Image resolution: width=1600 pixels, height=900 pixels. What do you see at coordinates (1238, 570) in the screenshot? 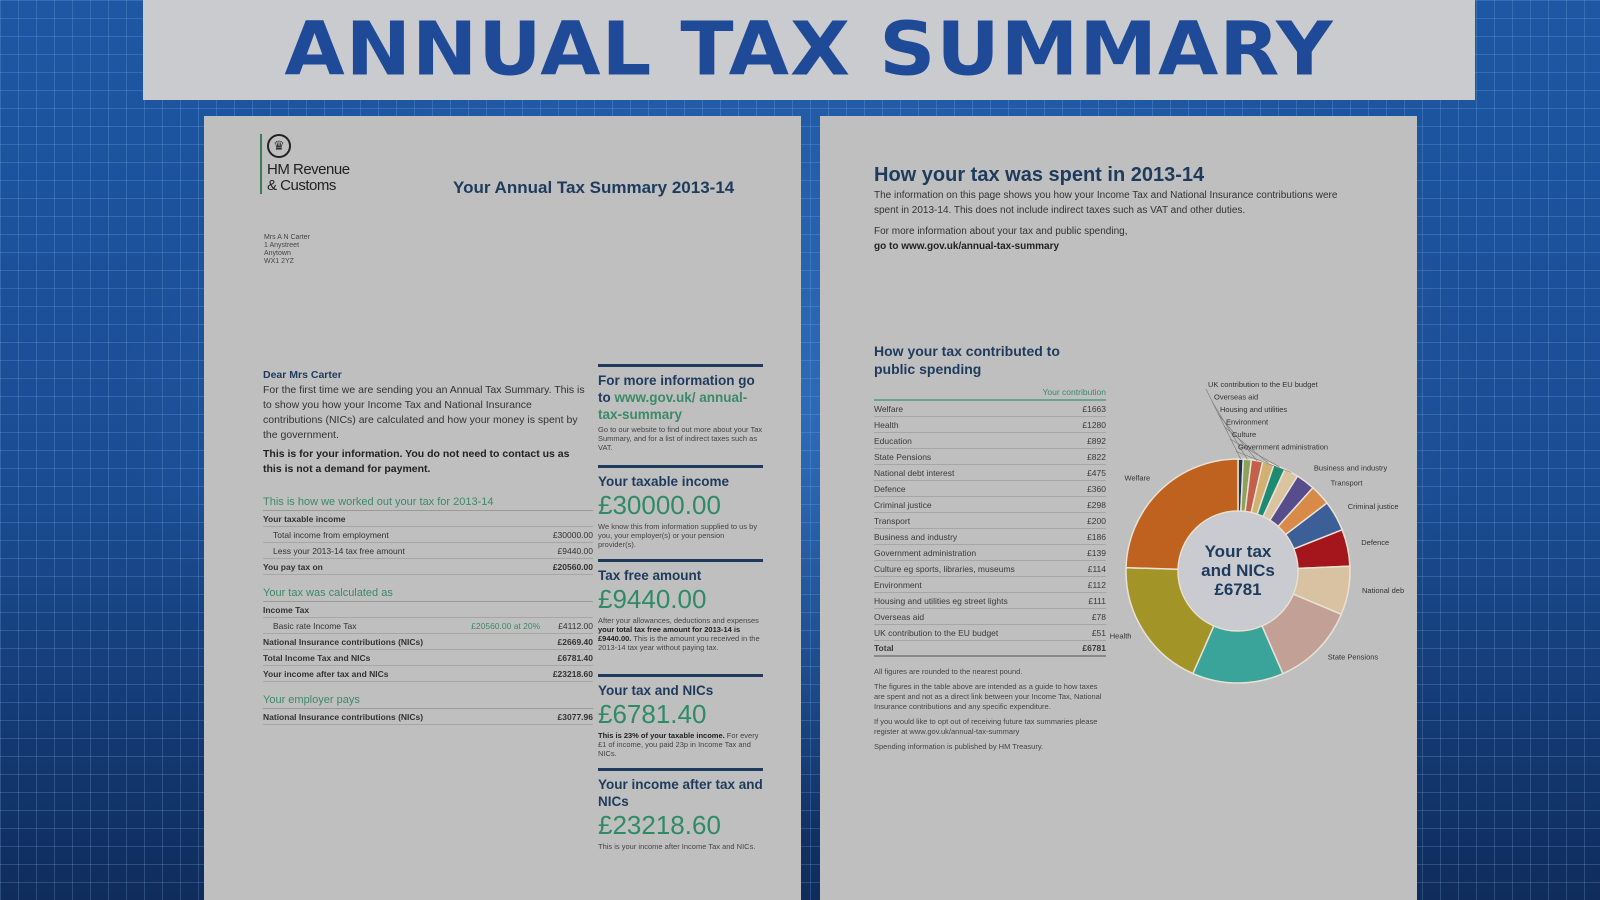
I see `donut-center-label: and NICs` at bounding box center [1238, 570].